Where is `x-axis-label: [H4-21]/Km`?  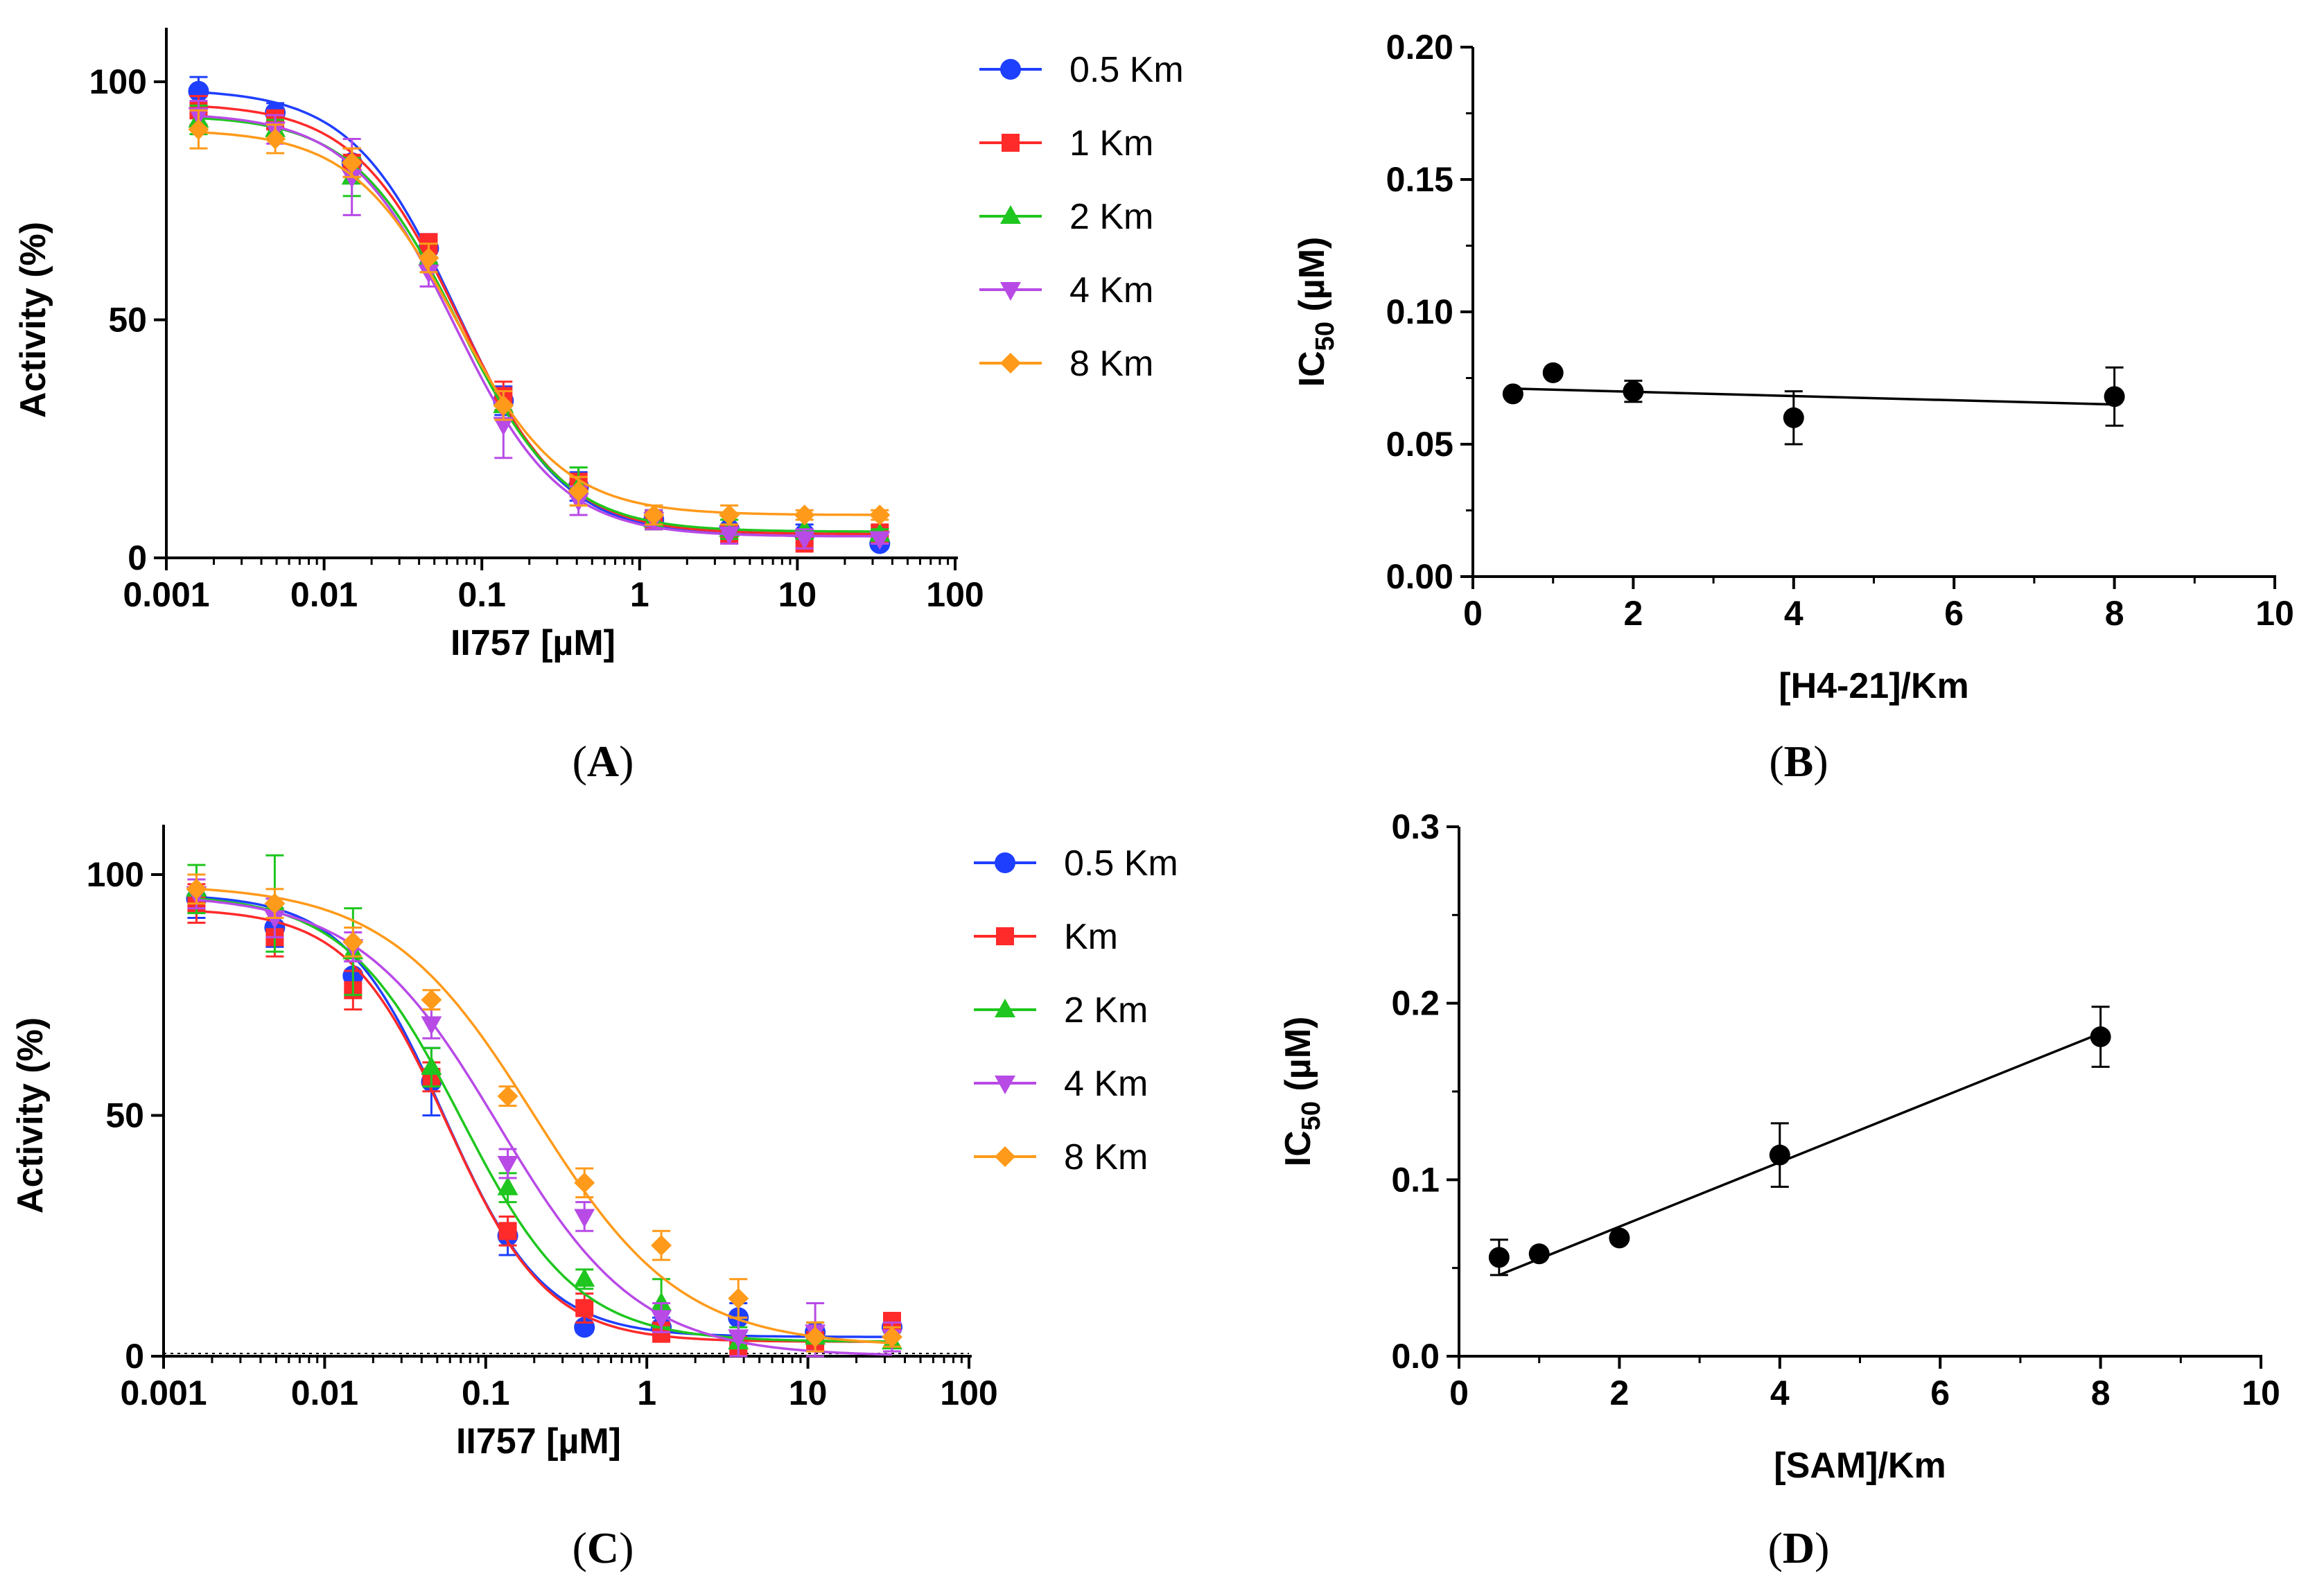
x-axis-label: [H4-21]/Km is located at coordinates (1874, 686).